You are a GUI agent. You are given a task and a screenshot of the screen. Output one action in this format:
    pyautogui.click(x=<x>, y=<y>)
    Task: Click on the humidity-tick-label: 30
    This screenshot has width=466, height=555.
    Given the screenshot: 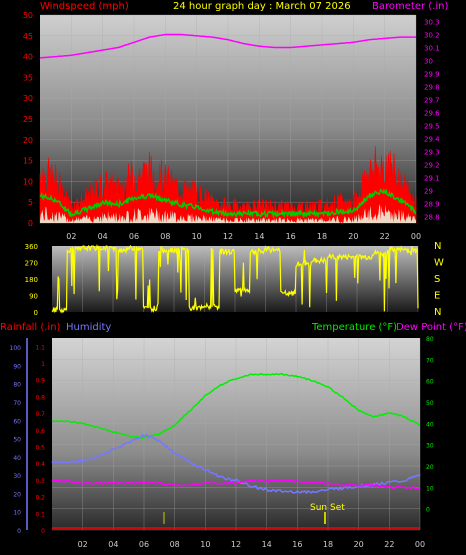 What is the action you would take?
    pyautogui.click(x=17, y=476)
    